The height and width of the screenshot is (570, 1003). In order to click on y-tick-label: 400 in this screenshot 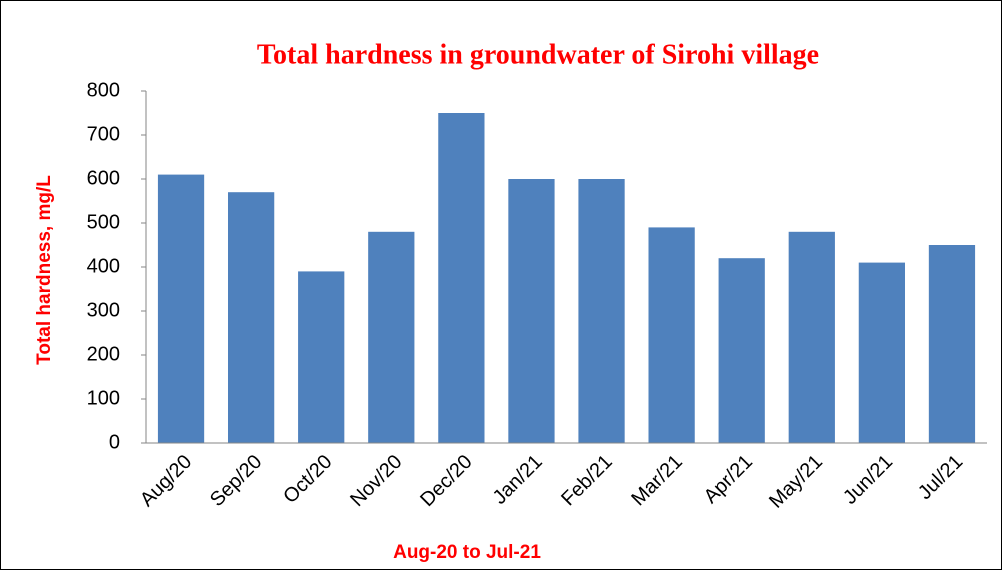, I will do `click(103, 266)`.